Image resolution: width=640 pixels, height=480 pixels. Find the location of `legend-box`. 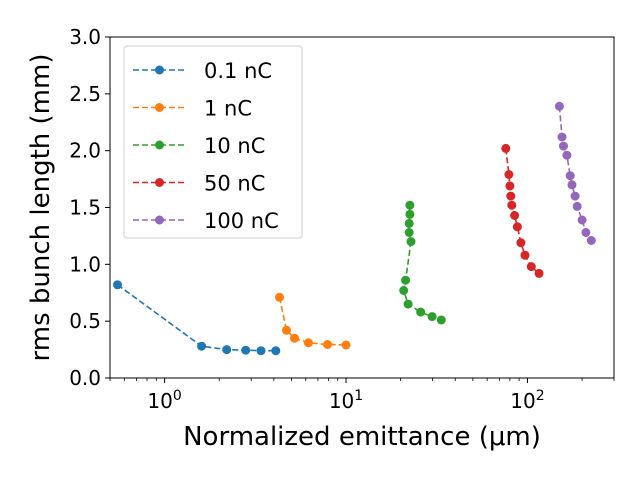

legend-box is located at coordinates (213, 142).